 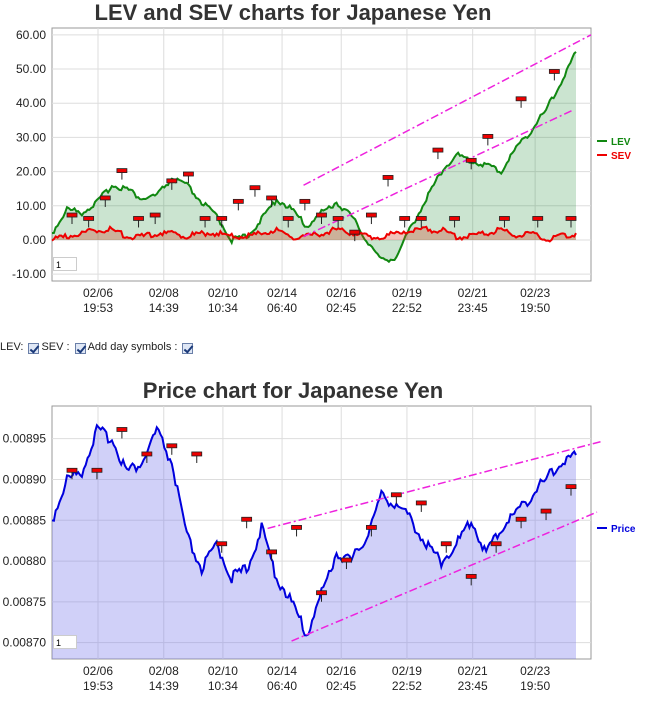 I want to click on legend-label: SEV, so click(x=621, y=156).